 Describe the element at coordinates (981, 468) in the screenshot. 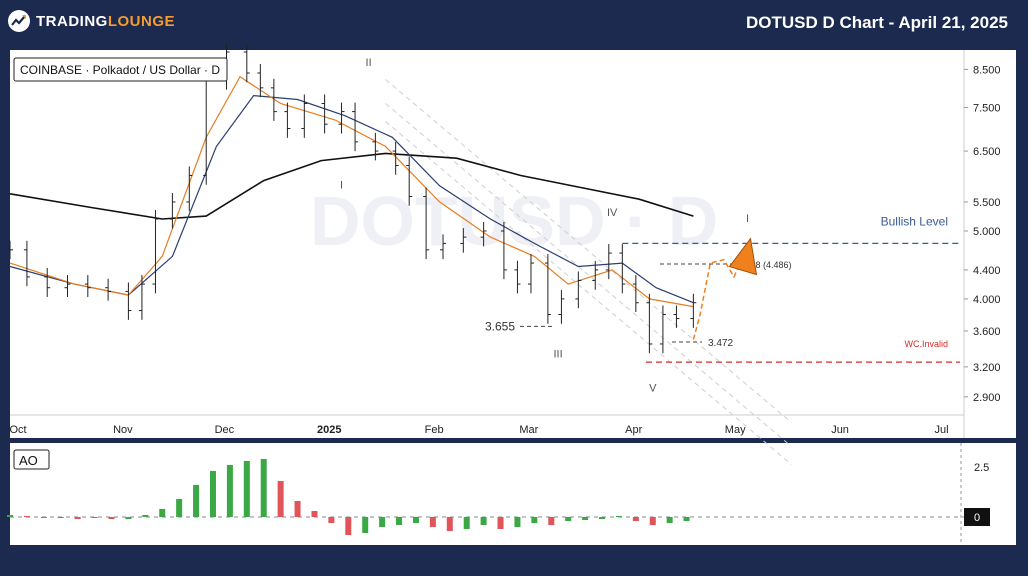

I see `ao-tick-label: 2.5` at that location.